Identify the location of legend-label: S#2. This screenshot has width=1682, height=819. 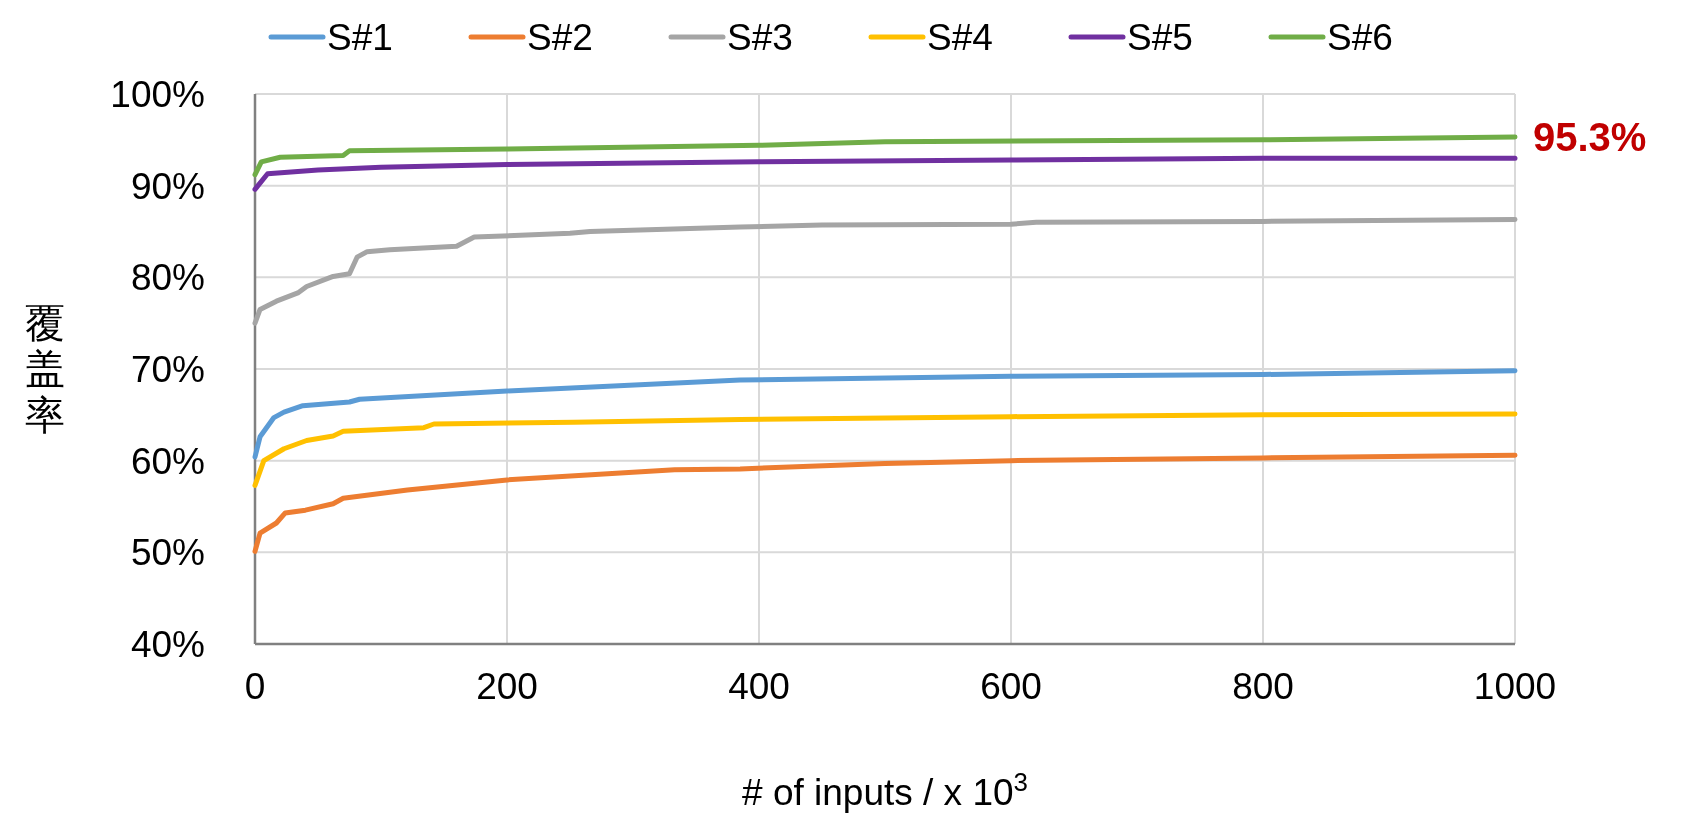
(560, 37).